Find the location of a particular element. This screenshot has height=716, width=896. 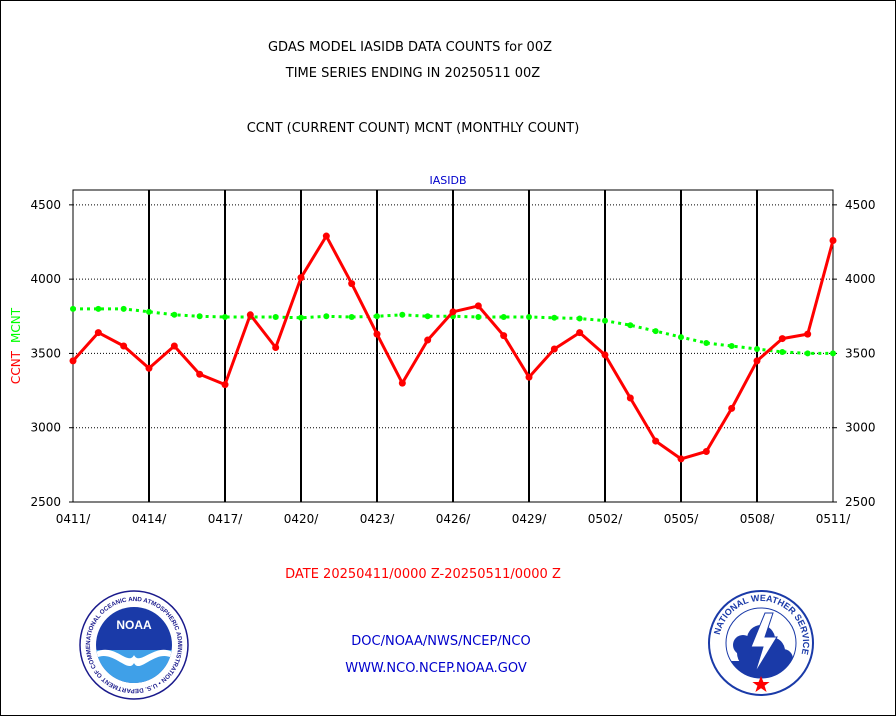

svg-text:CCNTMCNT: CCNT MCNT is located at coordinates (16, 345).